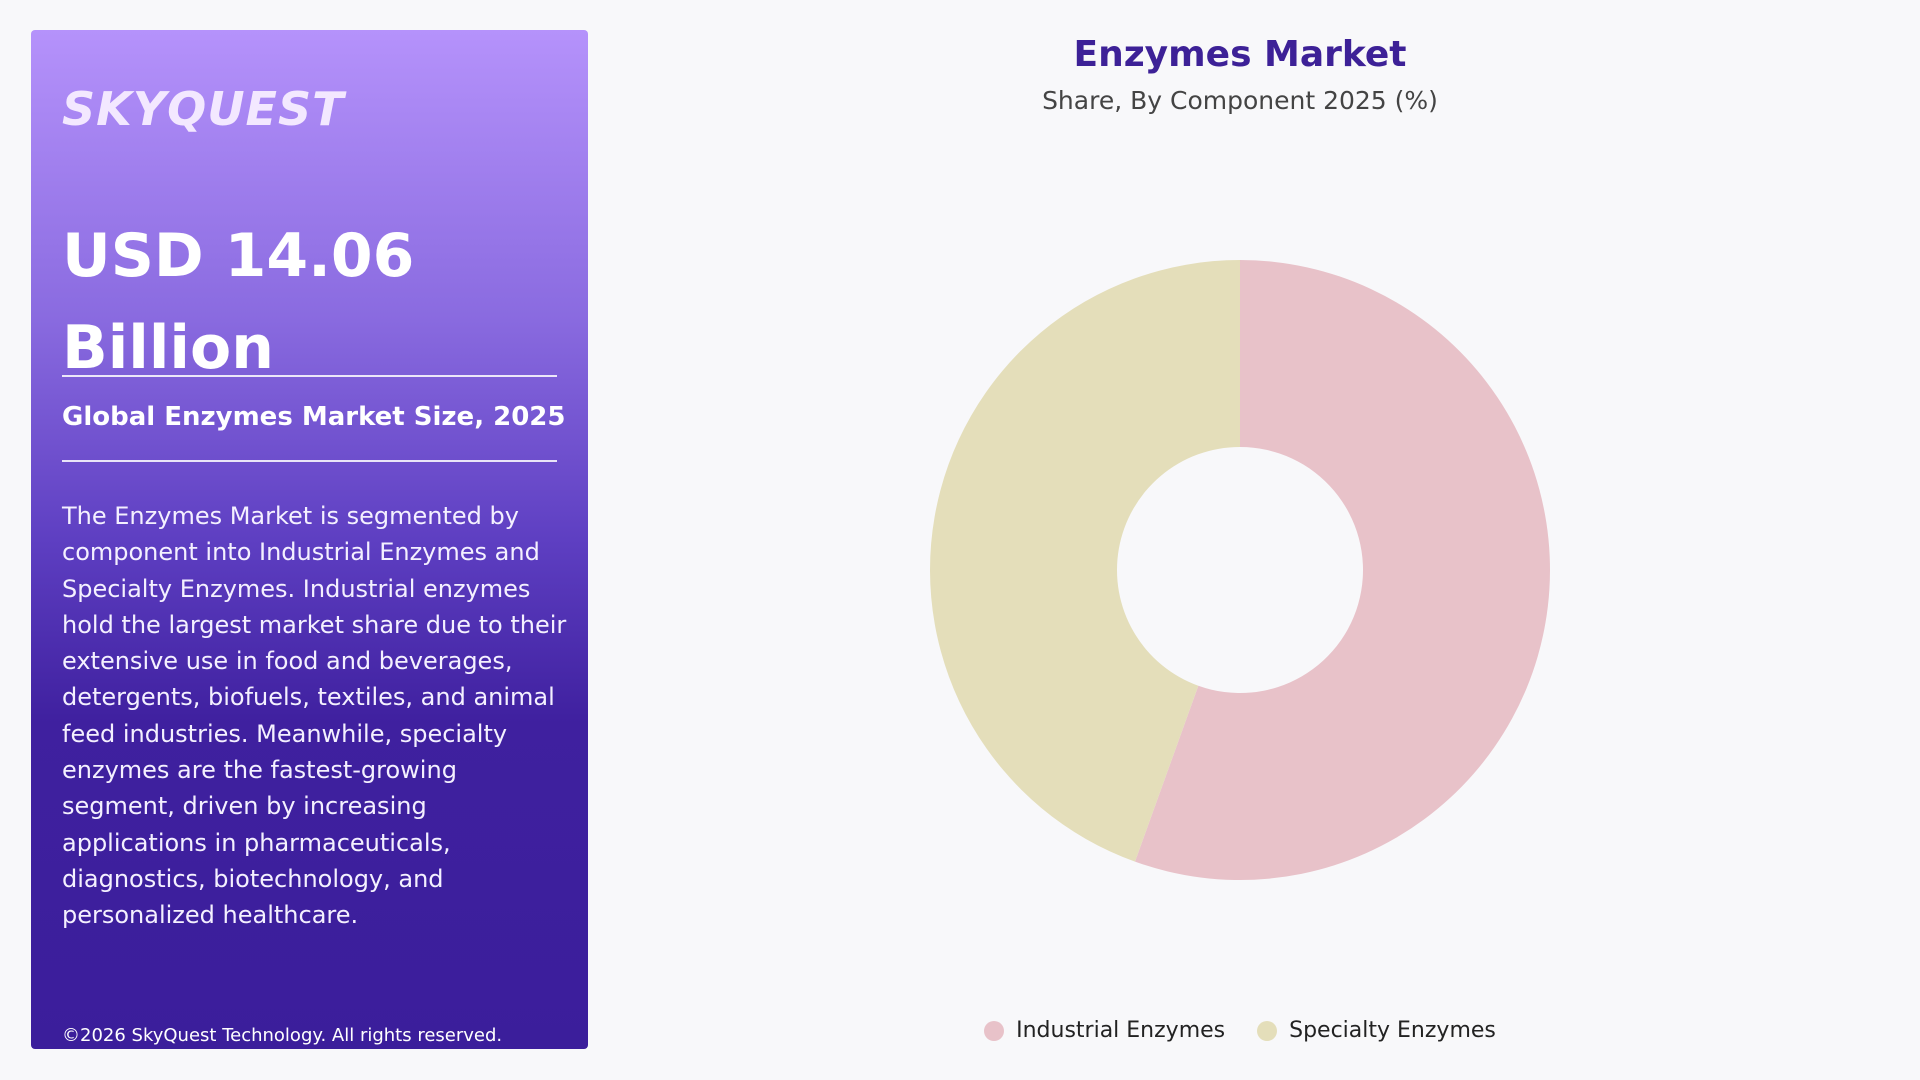 Image resolution: width=1920 pixels, height=1080 pixels. What do you see at coordinates (314, 417) in the screenshot?
I see `market-size-label: Global Enzymes Market Size, 2025` at bounding box center [314, 417].